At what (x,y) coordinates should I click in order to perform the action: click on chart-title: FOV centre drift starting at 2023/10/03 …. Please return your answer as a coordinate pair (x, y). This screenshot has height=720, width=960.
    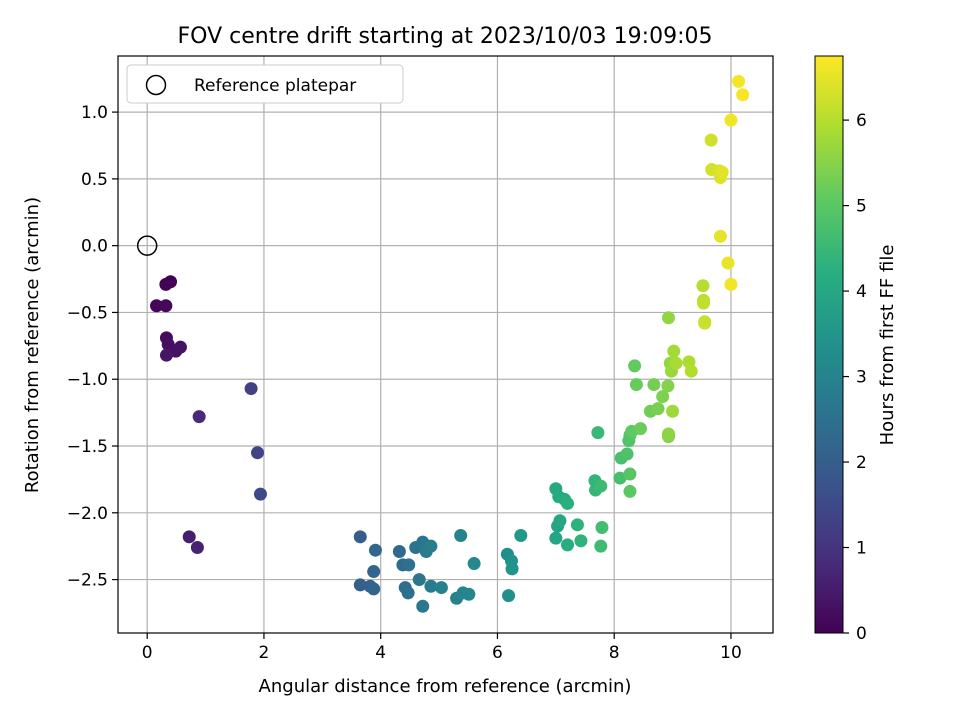
    Looking at the image, I should click on (445, 36).